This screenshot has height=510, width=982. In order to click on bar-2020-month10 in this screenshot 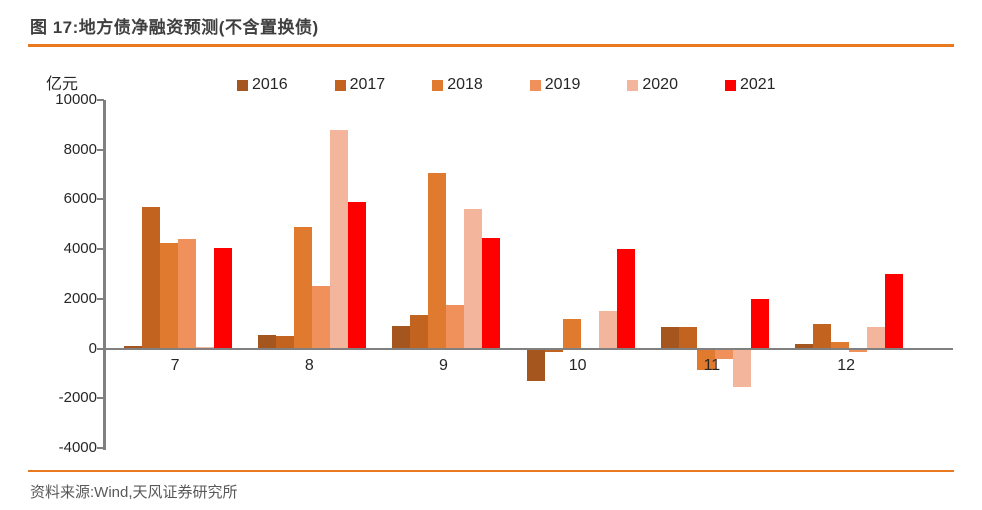, I will do `click(607, 330)`.